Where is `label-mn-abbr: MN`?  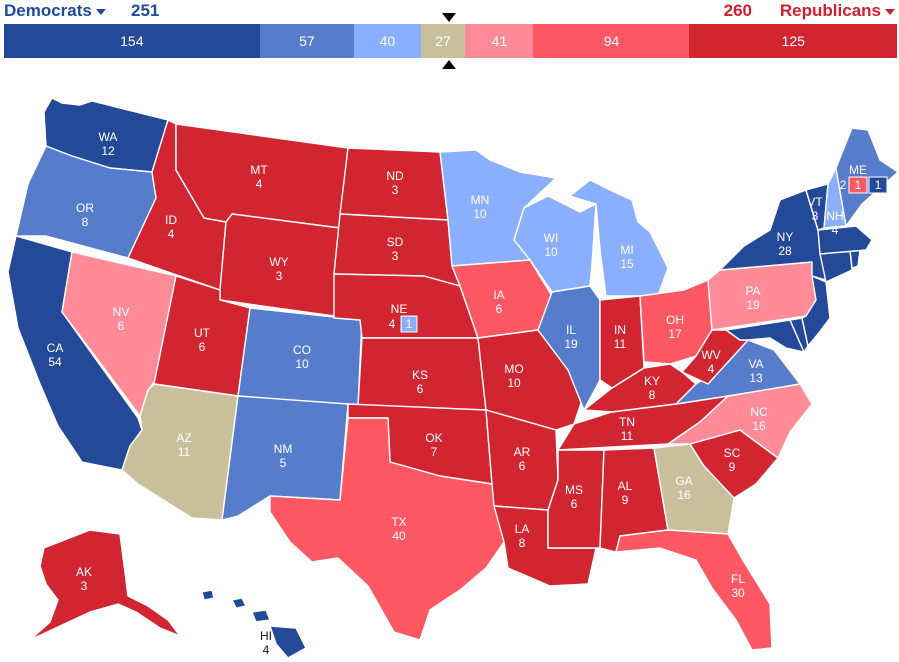
label-mn-abbr: MN is located at coordinates (480, 200).